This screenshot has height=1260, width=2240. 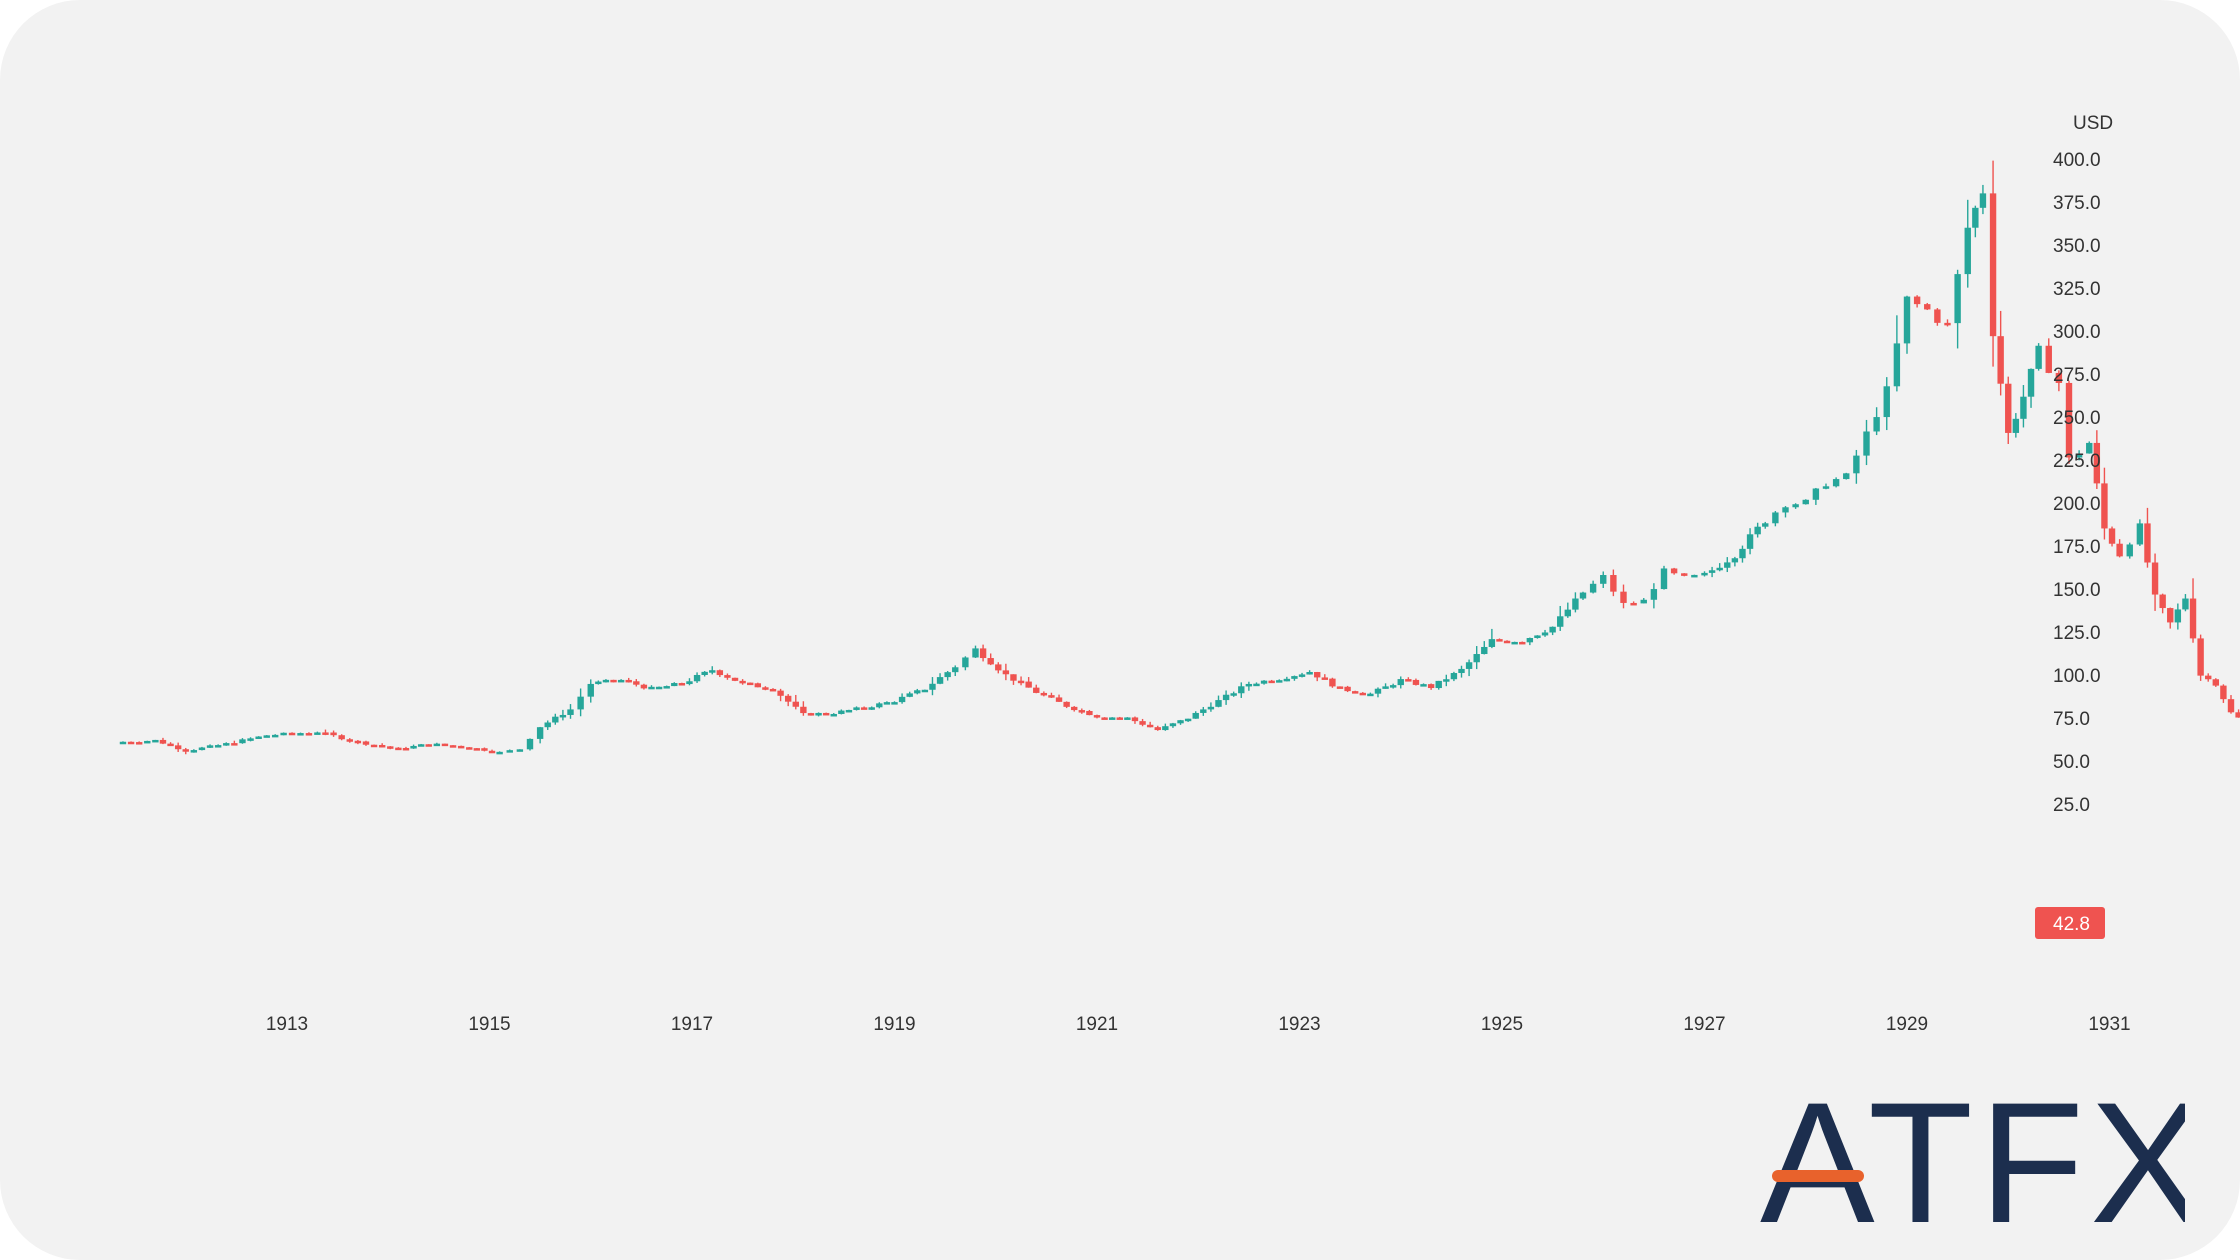 I want to click on y-tick-label: 150.0, so click(x=2077, y=590).